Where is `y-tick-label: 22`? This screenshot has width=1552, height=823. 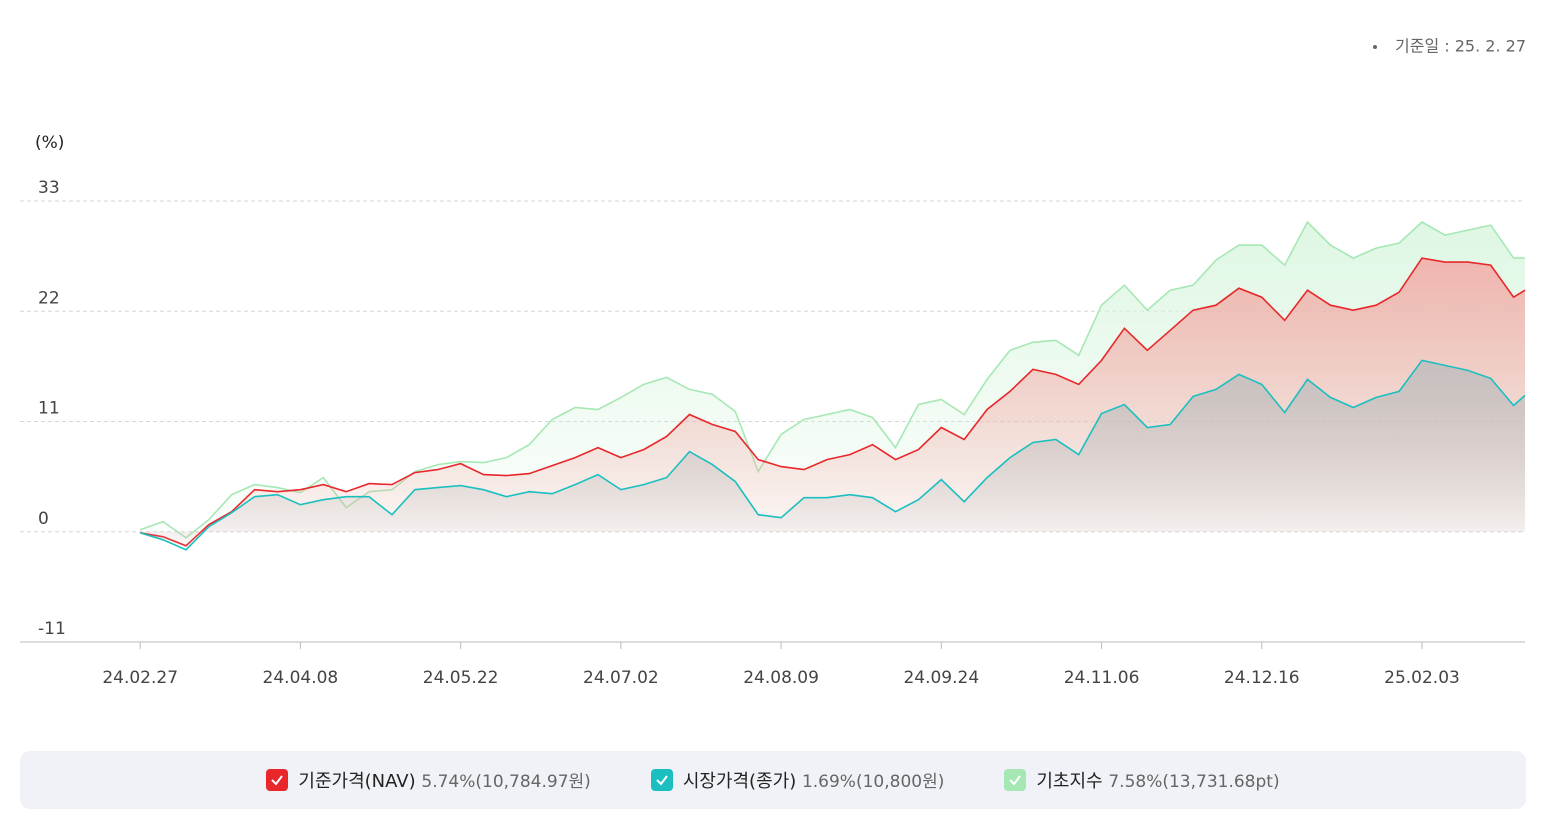
y-tick-label: 22 is located at coordinates (49, 298).